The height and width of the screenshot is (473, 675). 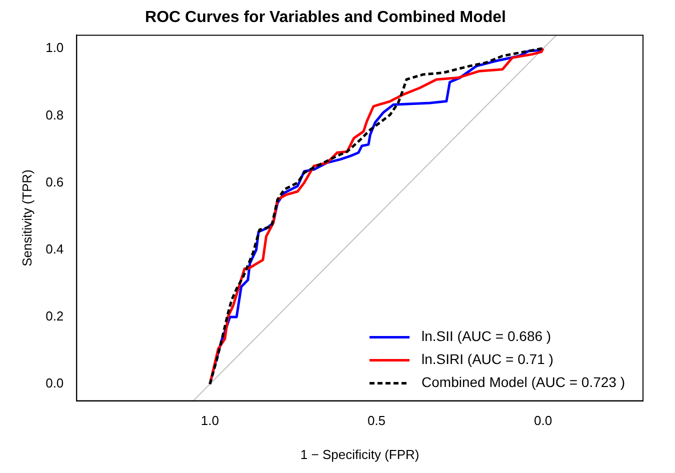 What do you see at coordinates (376, 420) in the screenshot?
I see `x-tick-label: 0.5` at bounding box center [376, 420].